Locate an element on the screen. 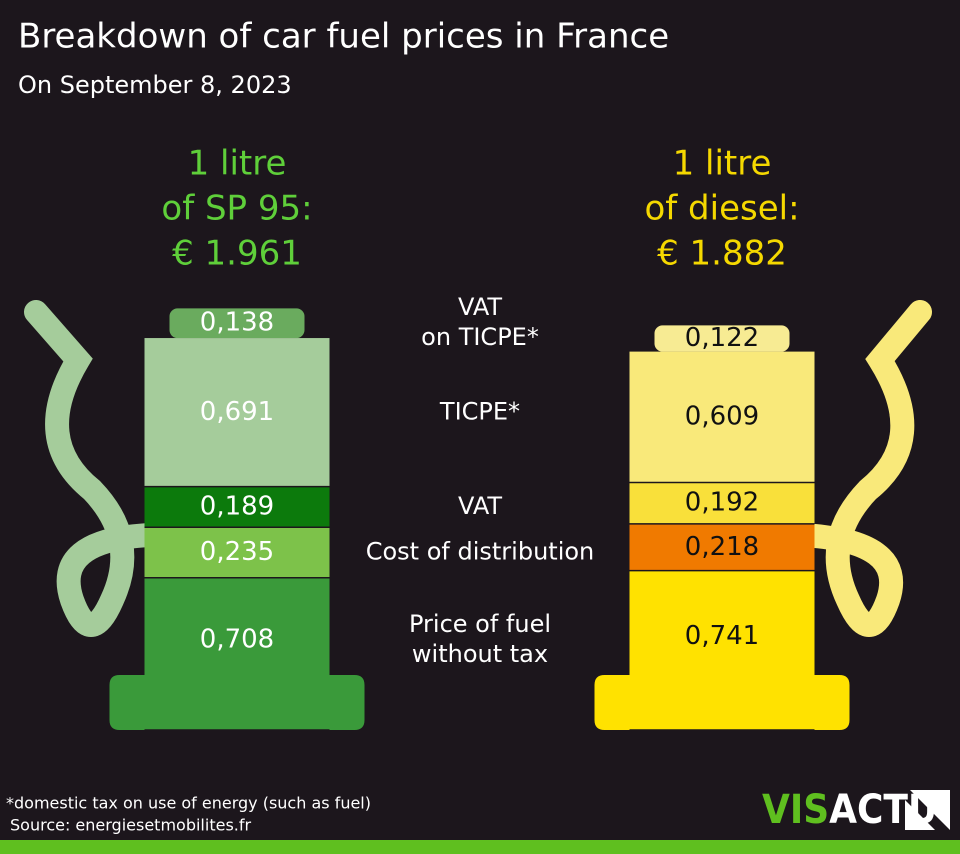 This screenshot has width=960, height=854. value-label: 0,218 is located at coordinates (722, 547).